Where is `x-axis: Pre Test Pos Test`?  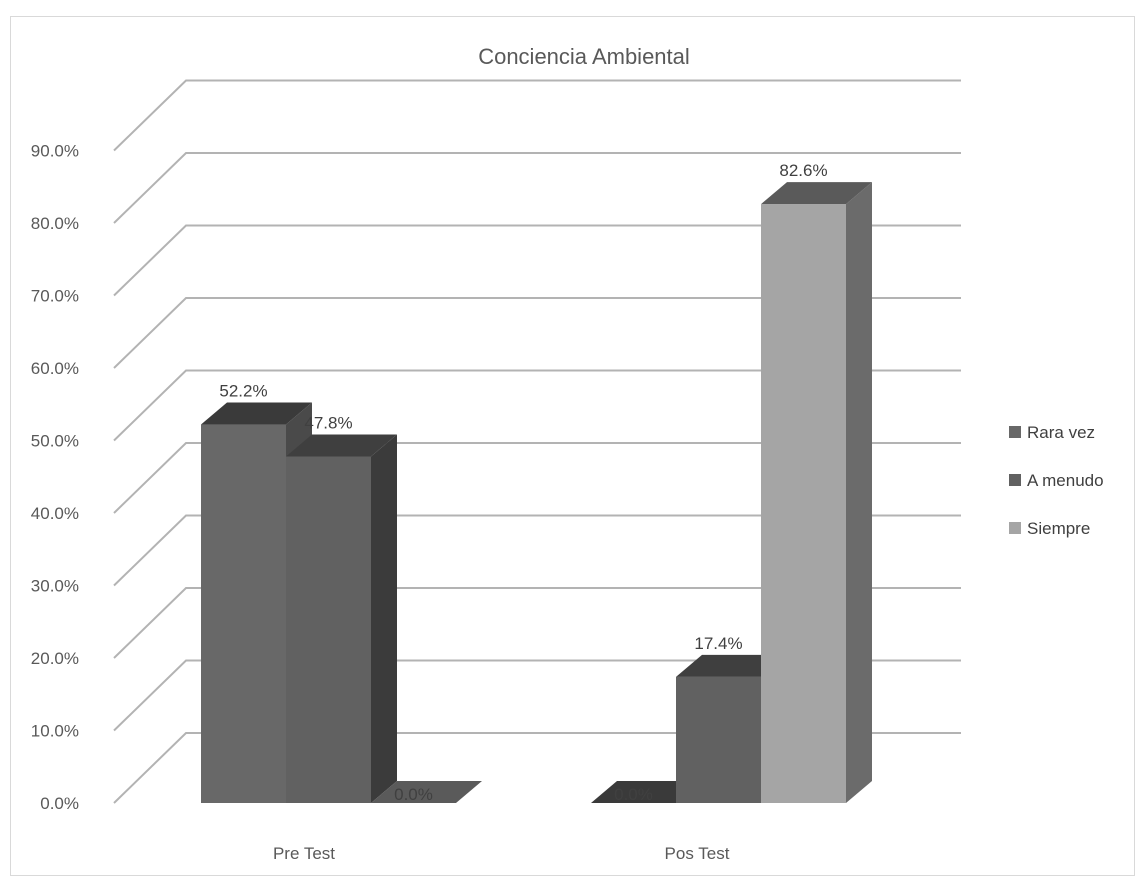 x-axis: Pre Test Pos Test is located at coordinates (501, 853).